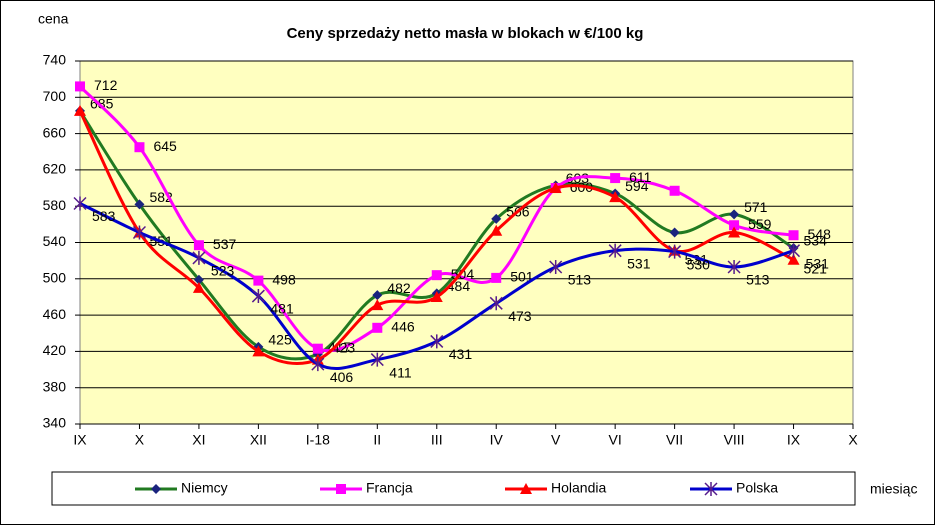 This screenshot has height=525, width=935. What do you see at coordinates (640, 177) in the screenshot?
I see `data-label: 611` at bounding box center [640, 177].